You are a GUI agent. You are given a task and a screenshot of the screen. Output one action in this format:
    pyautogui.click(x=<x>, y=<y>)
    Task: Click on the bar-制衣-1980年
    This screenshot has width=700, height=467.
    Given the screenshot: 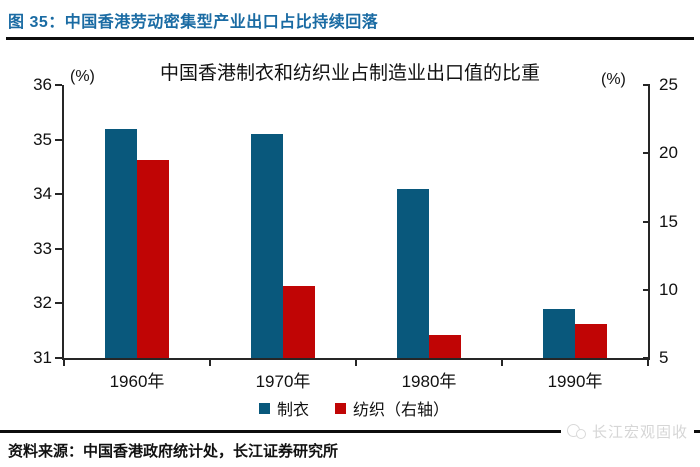 What is the action you would take?
    pyautogui.click(x=413, y=273)
    